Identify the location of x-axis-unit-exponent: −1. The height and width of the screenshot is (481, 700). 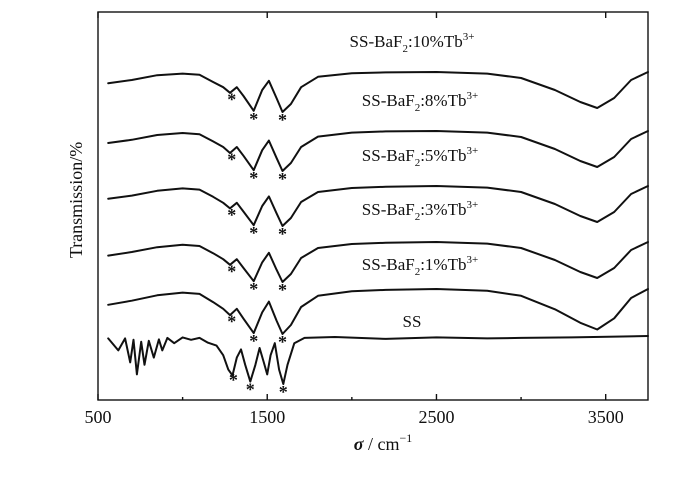
(405, 438).